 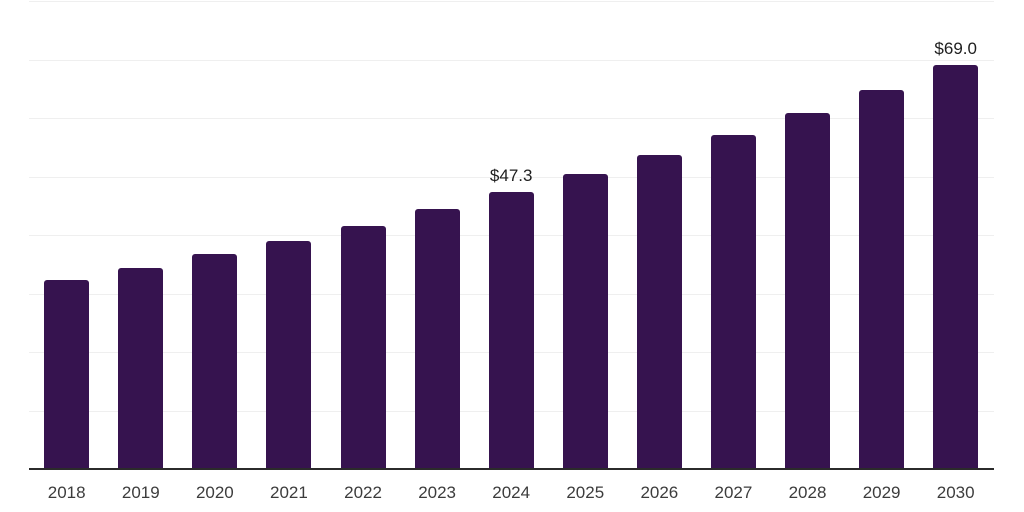 What do you see at coordinates (511, 469) in the screenshot?
I see `x-axis-line` at bounding box center [511, 469].